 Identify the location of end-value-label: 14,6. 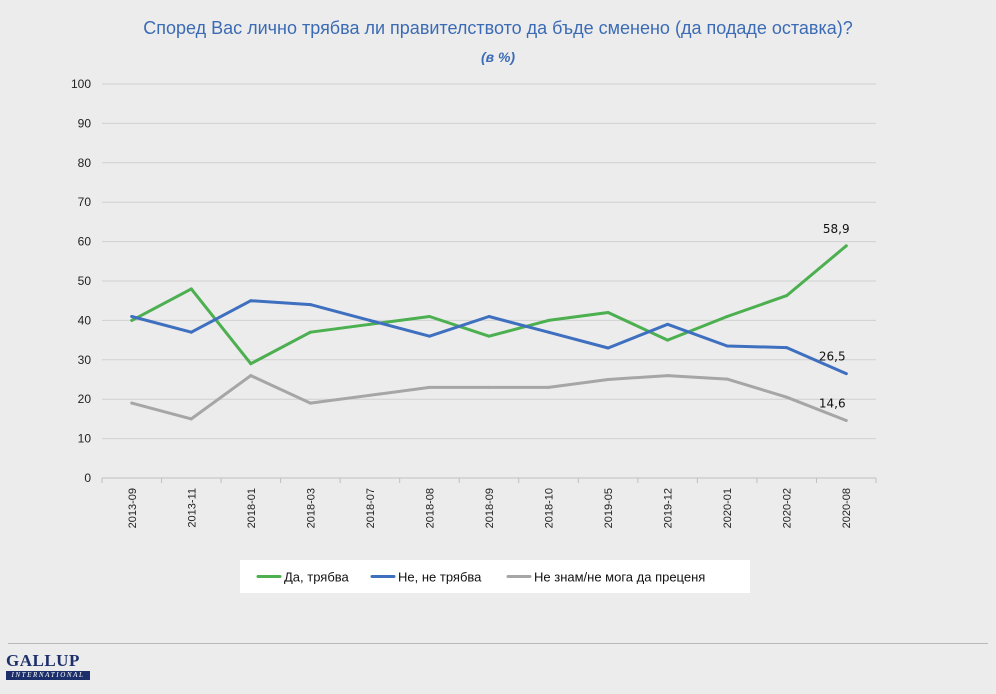
(832, 403).